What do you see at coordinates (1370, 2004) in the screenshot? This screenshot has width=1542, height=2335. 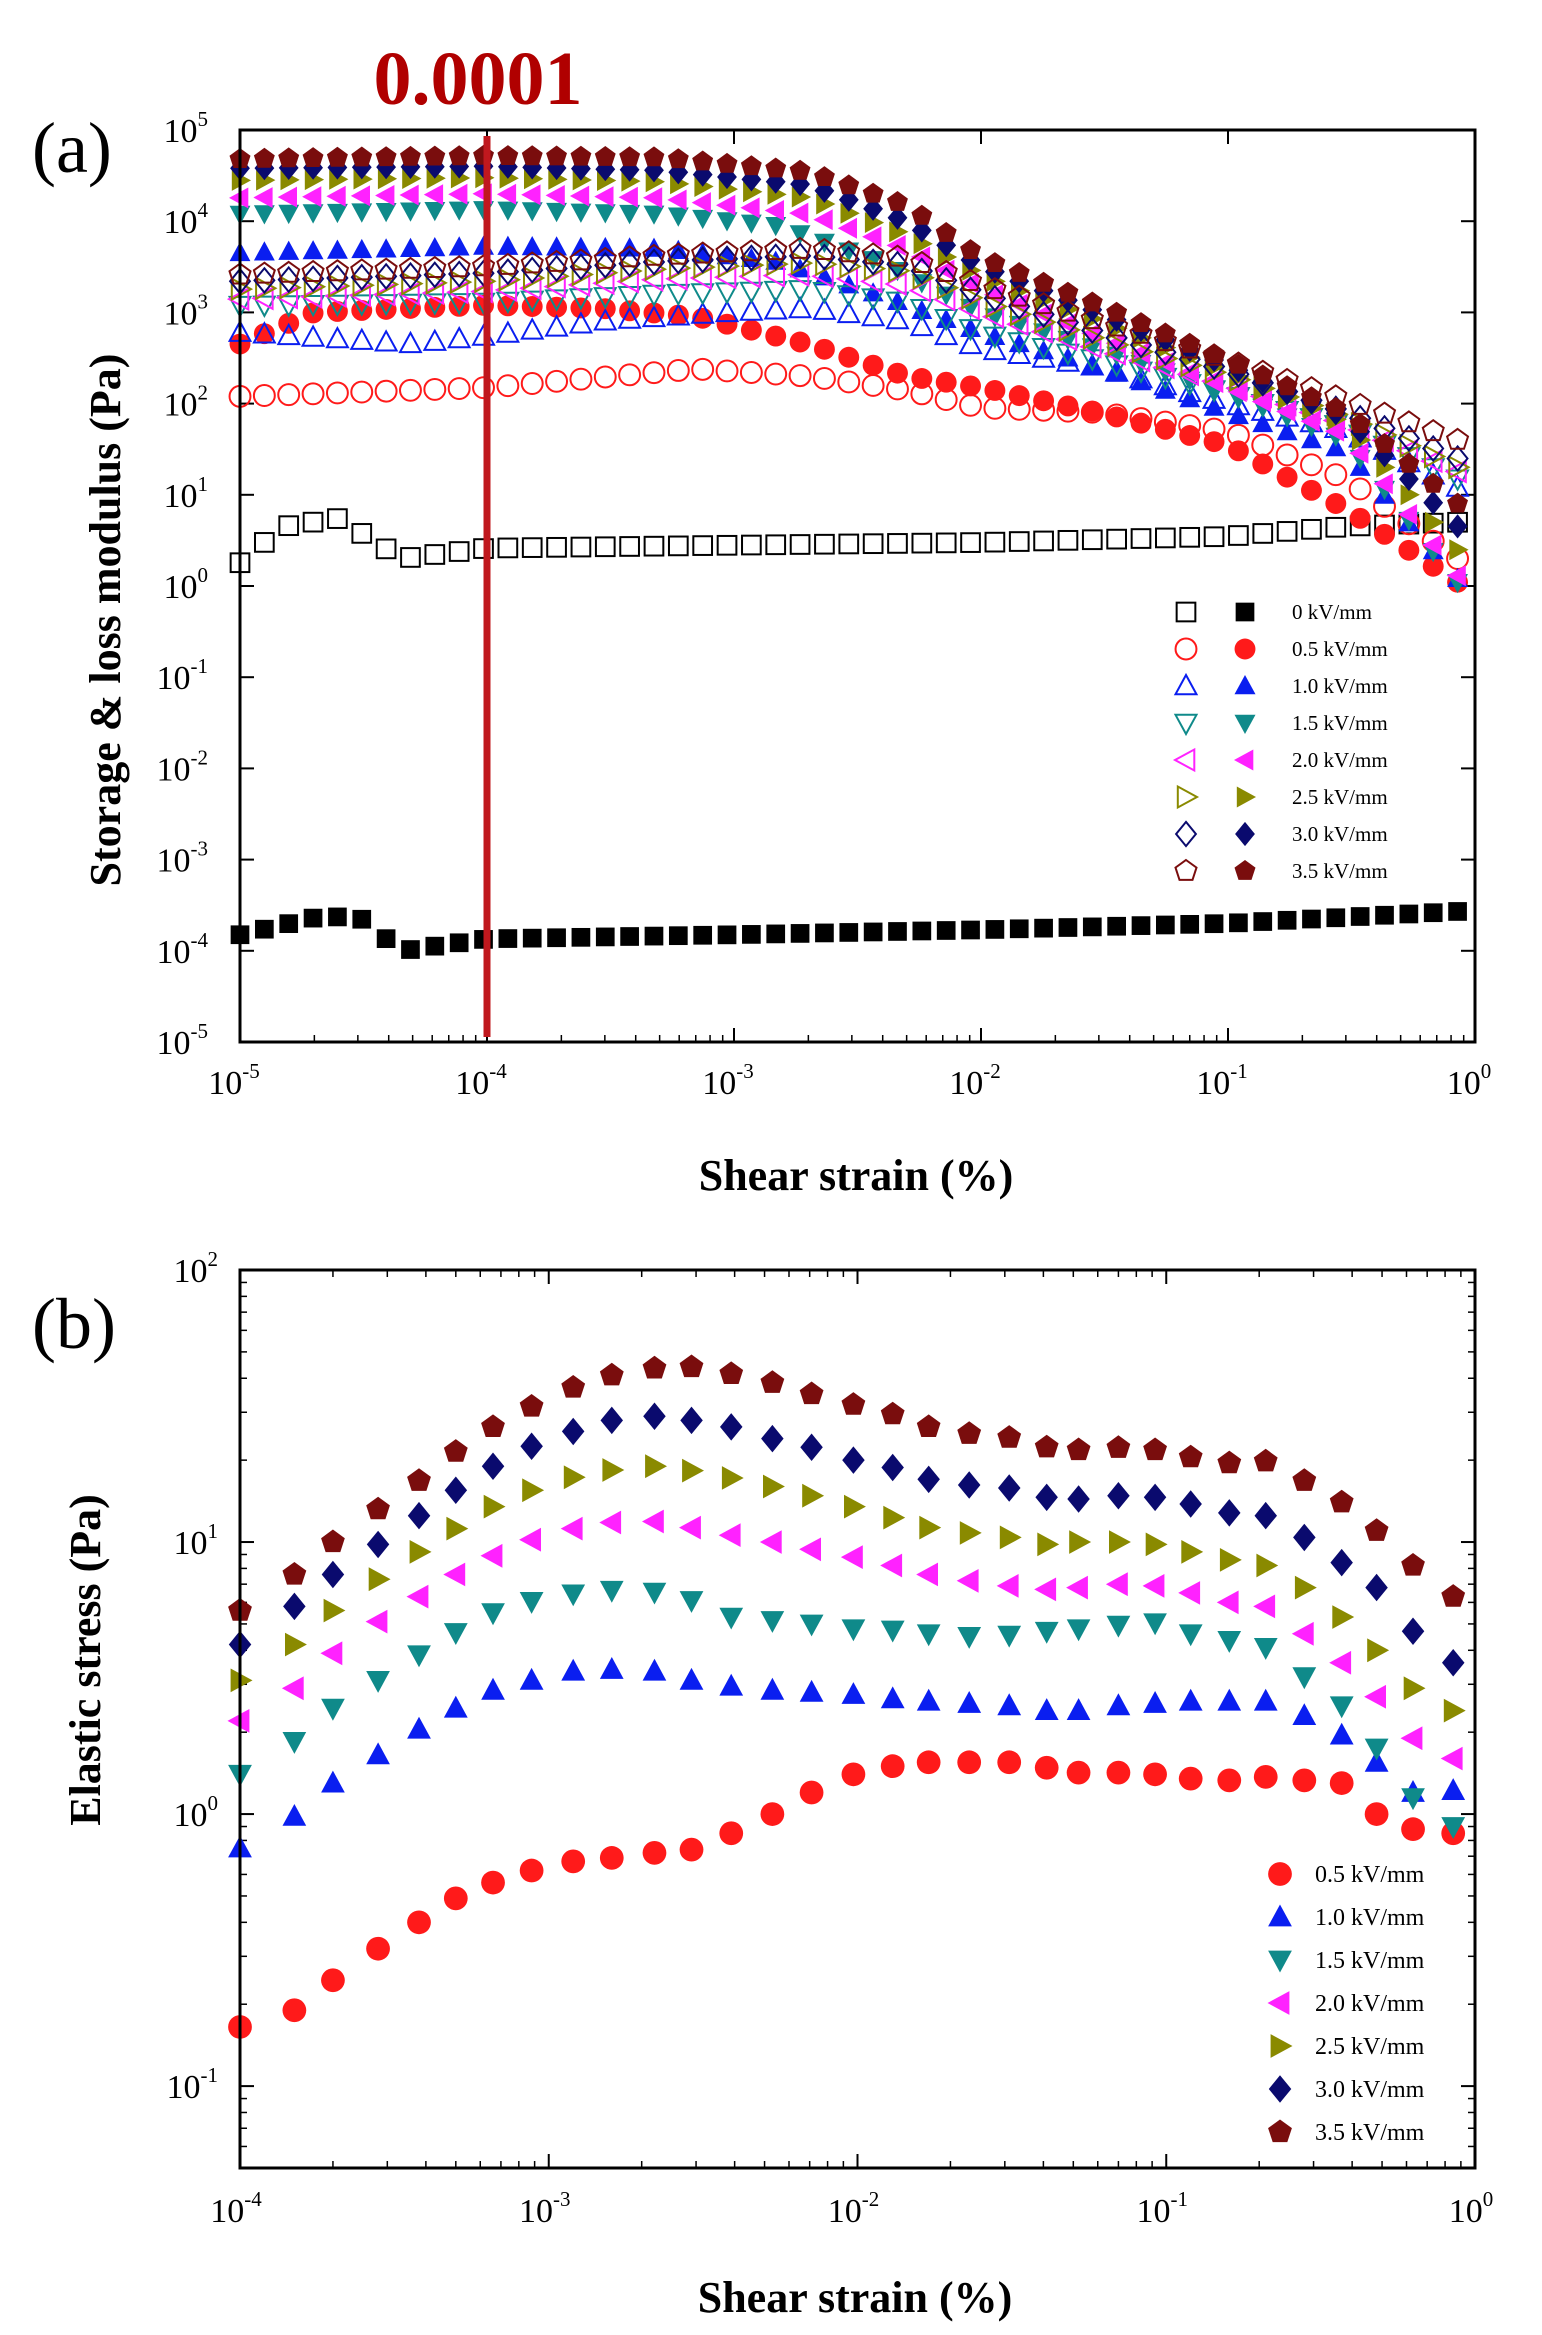 I see `panel-b-legend-label: 2.0 kV/mm` at bounding box center [1370, 2004].